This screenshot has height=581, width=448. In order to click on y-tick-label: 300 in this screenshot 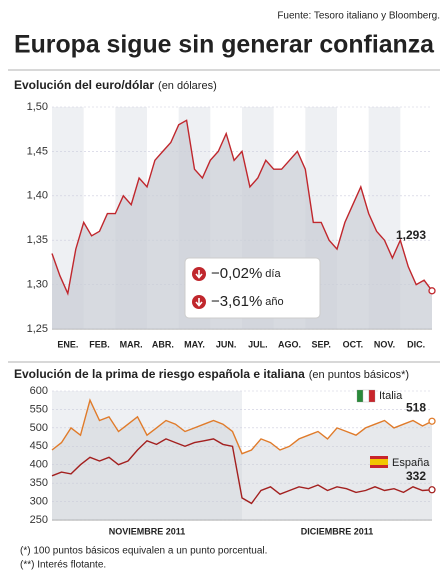, I will do `click(39, 501)`.